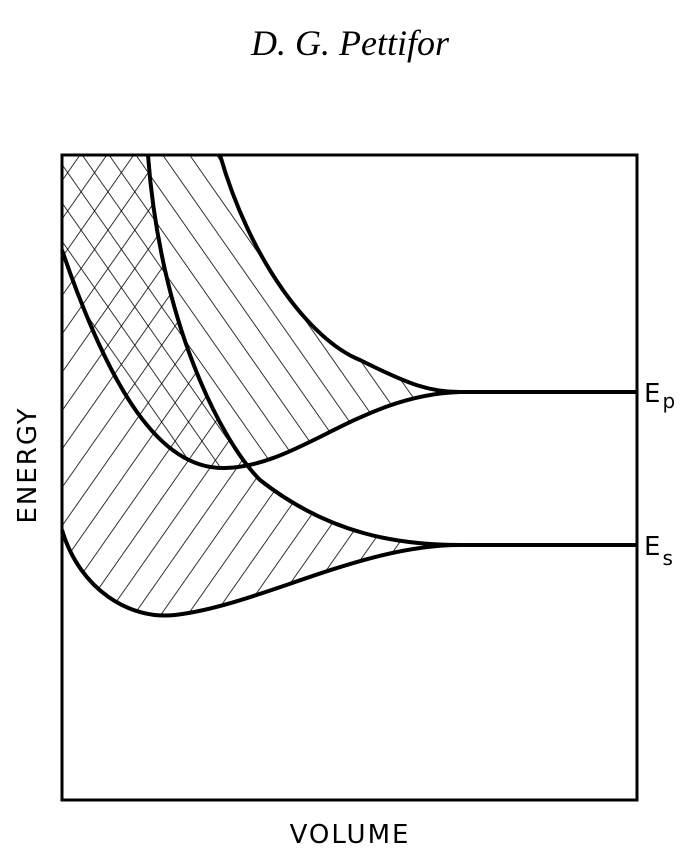 The height and width of the screenshot is (863, 699). I want to click on level-label-p: Ep, so click(660, 396).